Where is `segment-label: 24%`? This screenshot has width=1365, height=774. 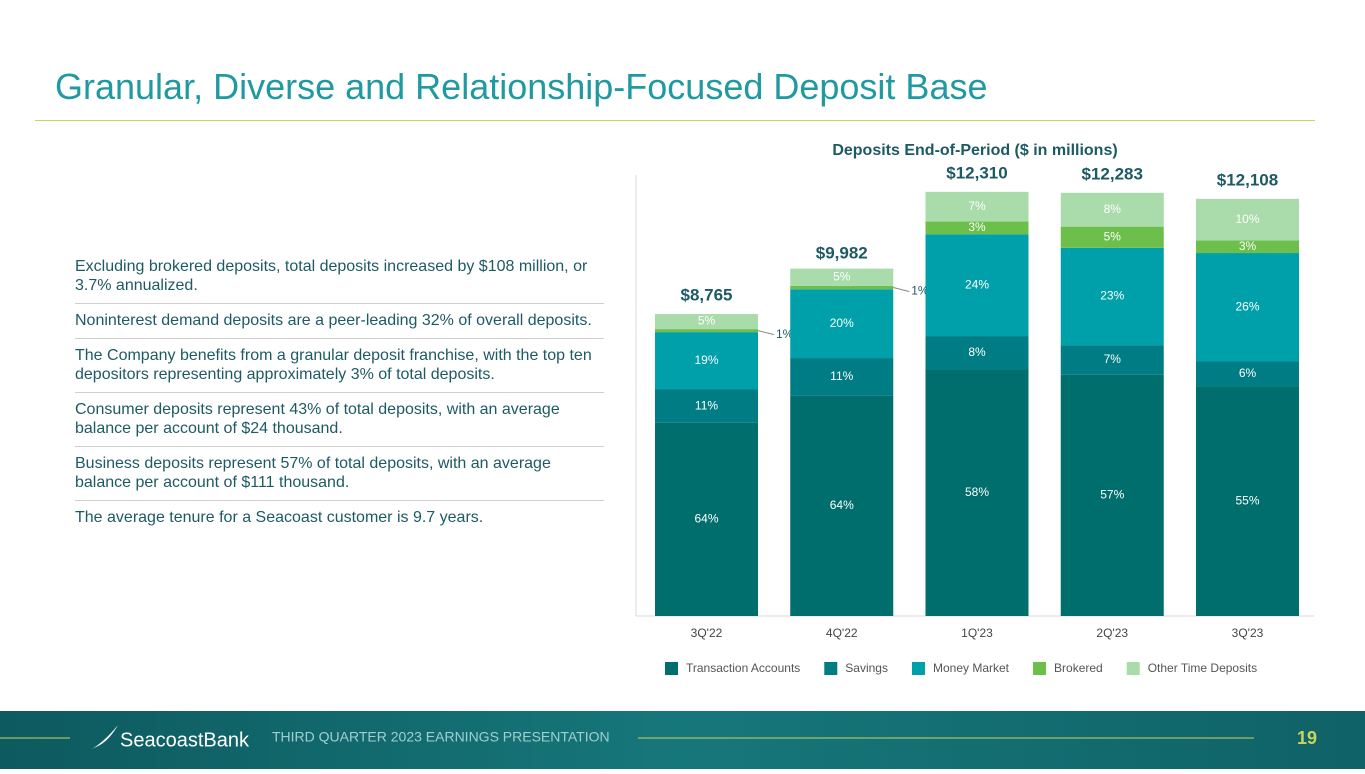 segment-label: 24% is located at coordinates (977, 284).